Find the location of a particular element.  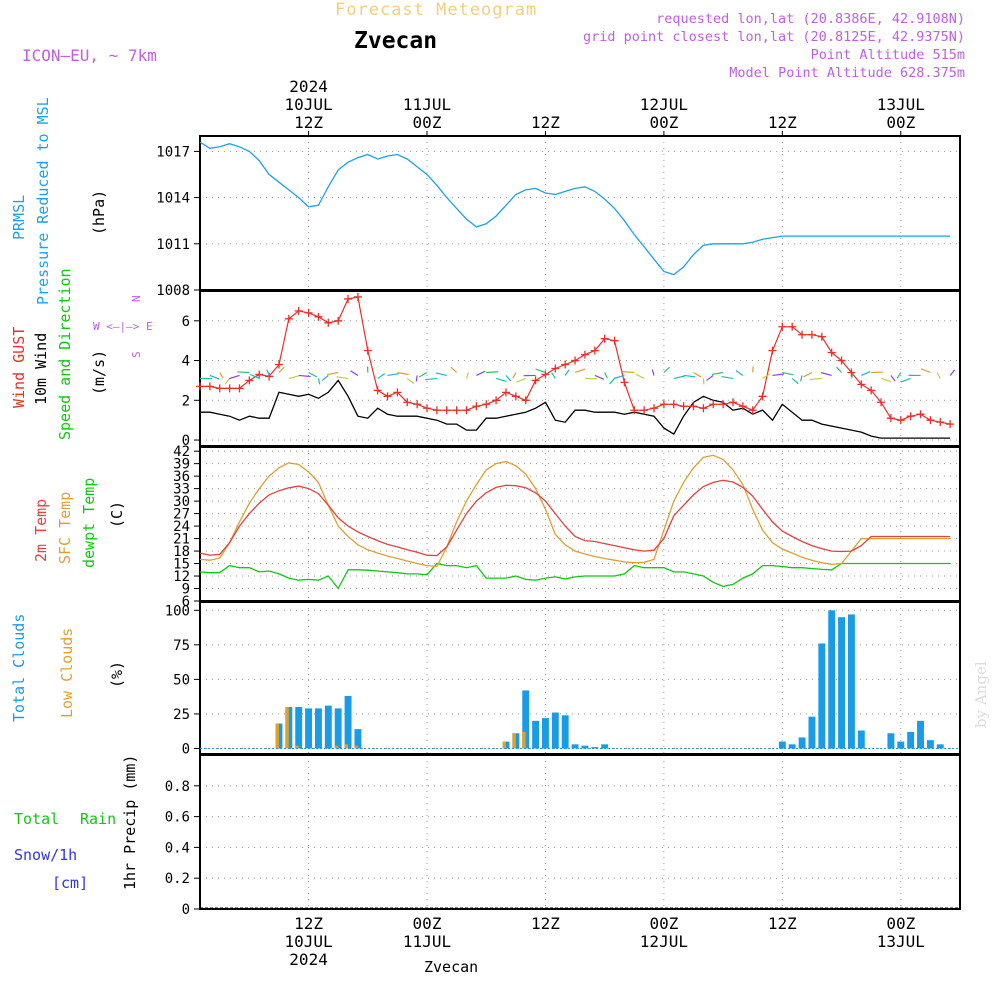

sfc-temp-line is located at coordinates (575, 511).